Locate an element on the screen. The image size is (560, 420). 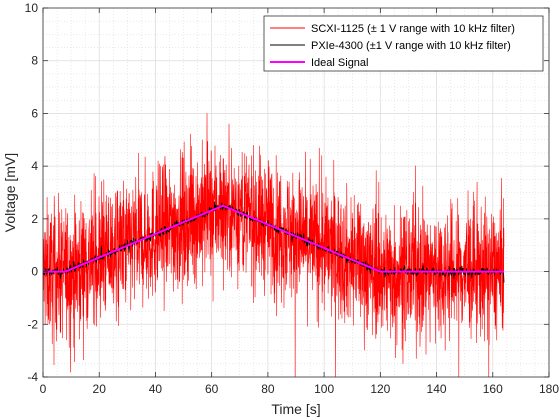
x-tick-labels: 0 20 40 60 80 100 120 140 160 180 is located at coordinates (300, 389).